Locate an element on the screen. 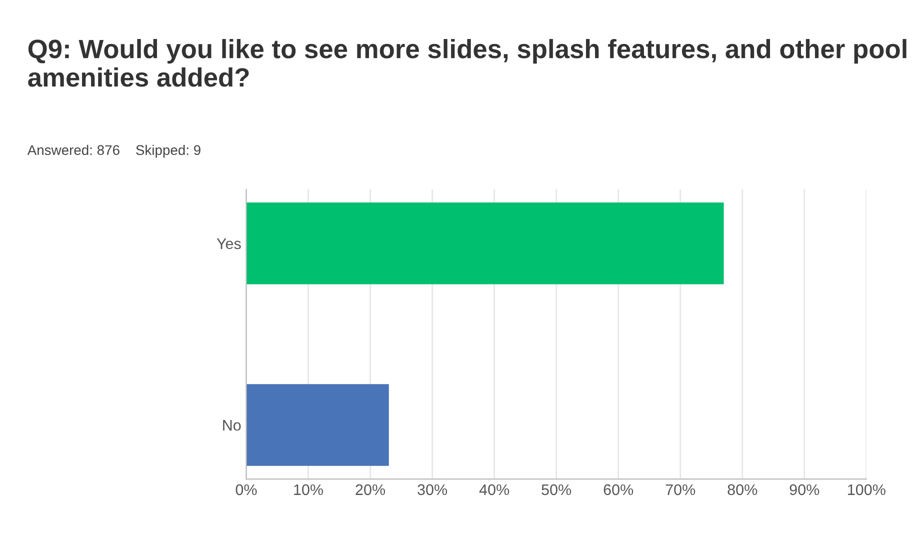  x-tick-label: 30% is located at coordinates (433, 490).